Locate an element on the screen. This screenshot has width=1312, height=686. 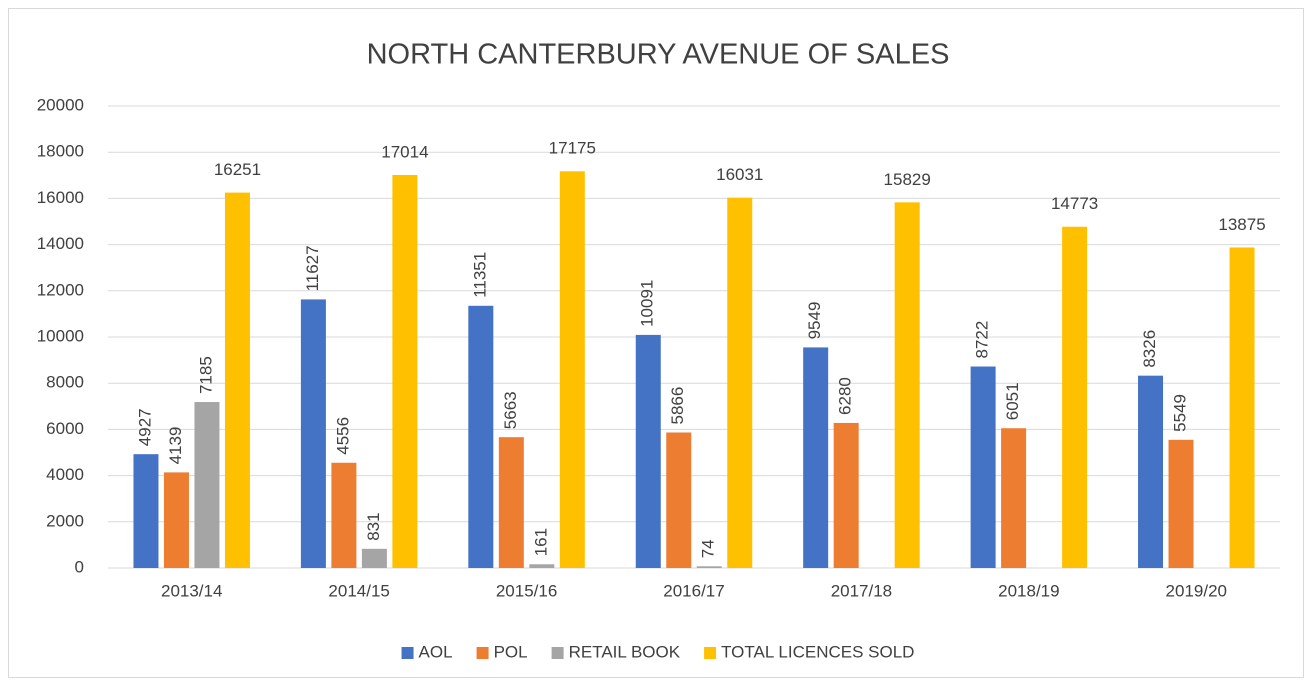
data-label: 5549 is located at coordinates (1180, 413).